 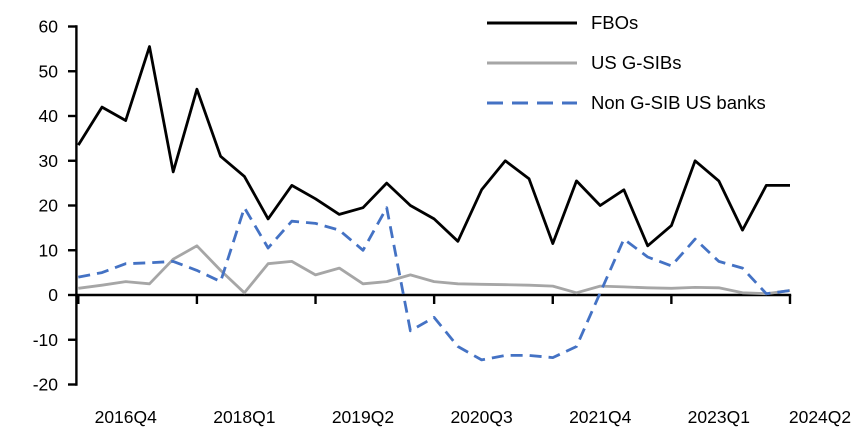 I want to click on y-axis-tick-label: 30, so click(x=49, y=161).